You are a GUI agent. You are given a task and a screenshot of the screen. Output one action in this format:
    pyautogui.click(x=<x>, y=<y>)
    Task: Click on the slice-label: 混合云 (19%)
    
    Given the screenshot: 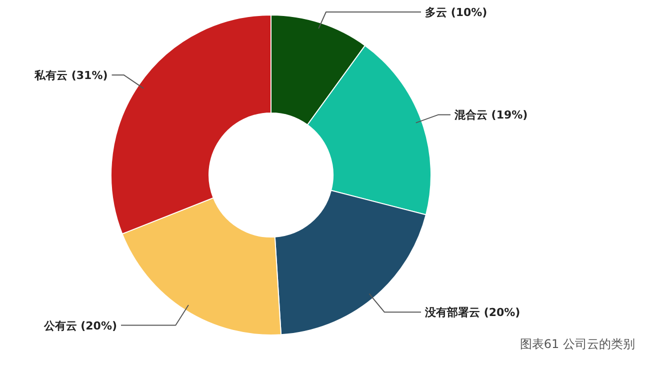 What is the action you would take?
    pyautogui.click(x=490, y=115)
    